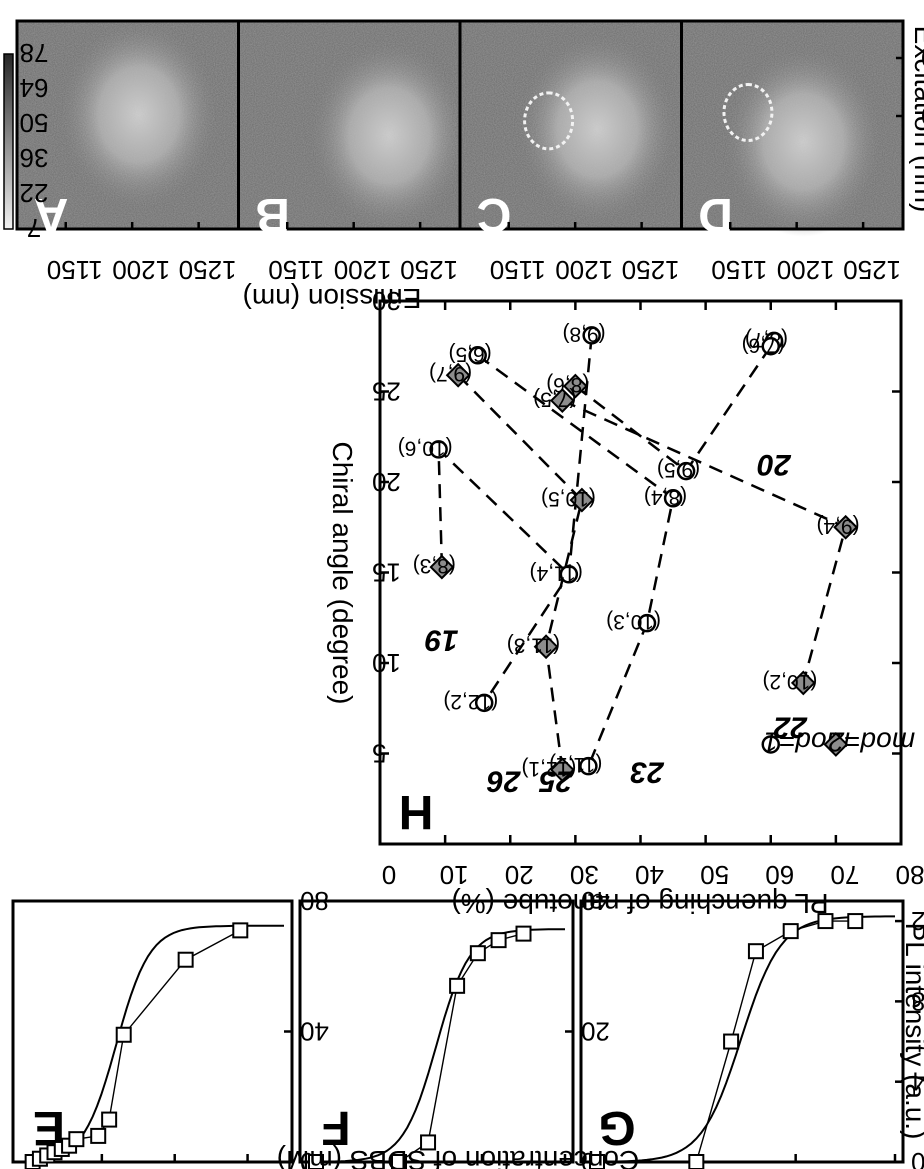 Image resolution: width=924 pixels, height=1169 pixels. What do you see at coordinates (34, 88) in the screenshot?
I see `colorbar-tick-label: 64` at bounding box center [34, 88].